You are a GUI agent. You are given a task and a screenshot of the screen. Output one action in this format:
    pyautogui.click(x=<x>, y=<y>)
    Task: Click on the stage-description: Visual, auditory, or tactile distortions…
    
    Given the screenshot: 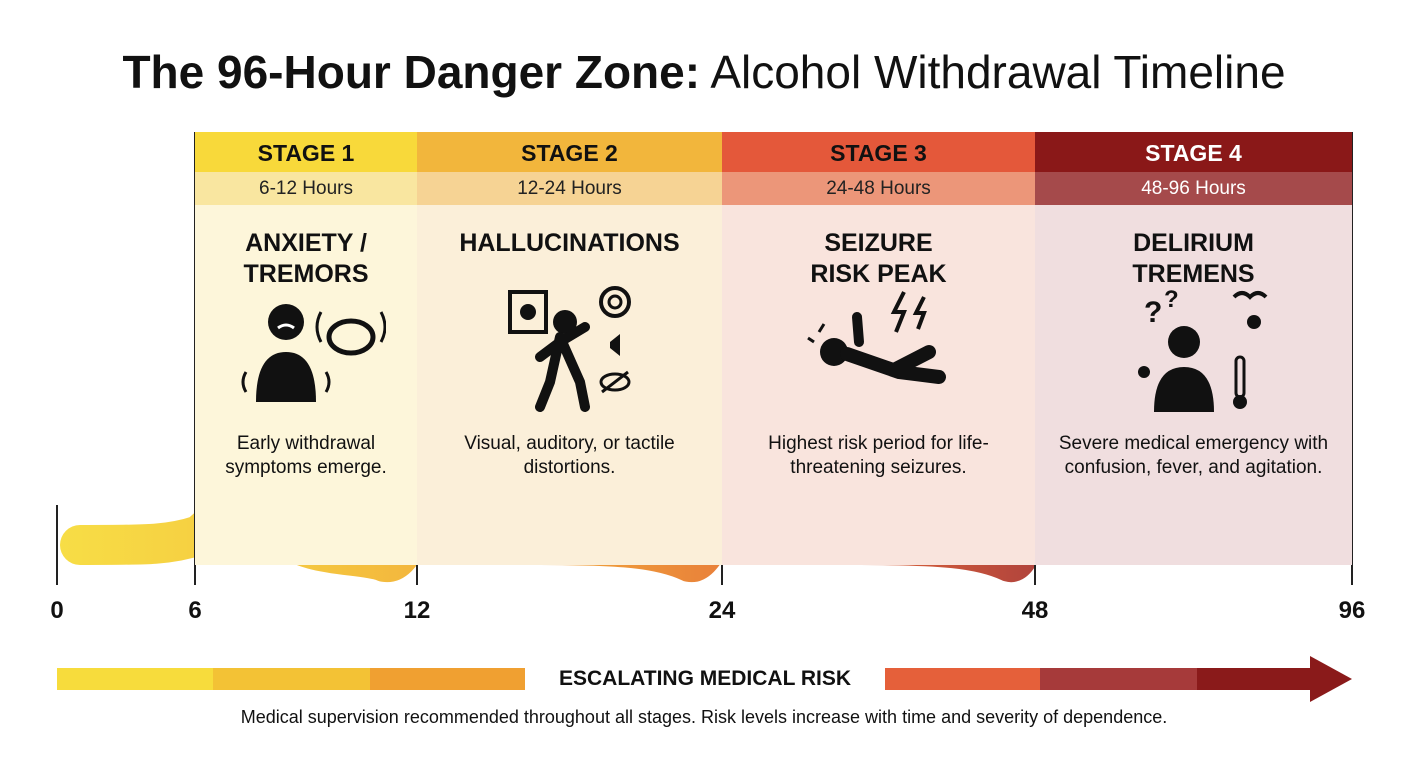 What is the action you would take?
    pyautogui.click(x=569, y=455)
    